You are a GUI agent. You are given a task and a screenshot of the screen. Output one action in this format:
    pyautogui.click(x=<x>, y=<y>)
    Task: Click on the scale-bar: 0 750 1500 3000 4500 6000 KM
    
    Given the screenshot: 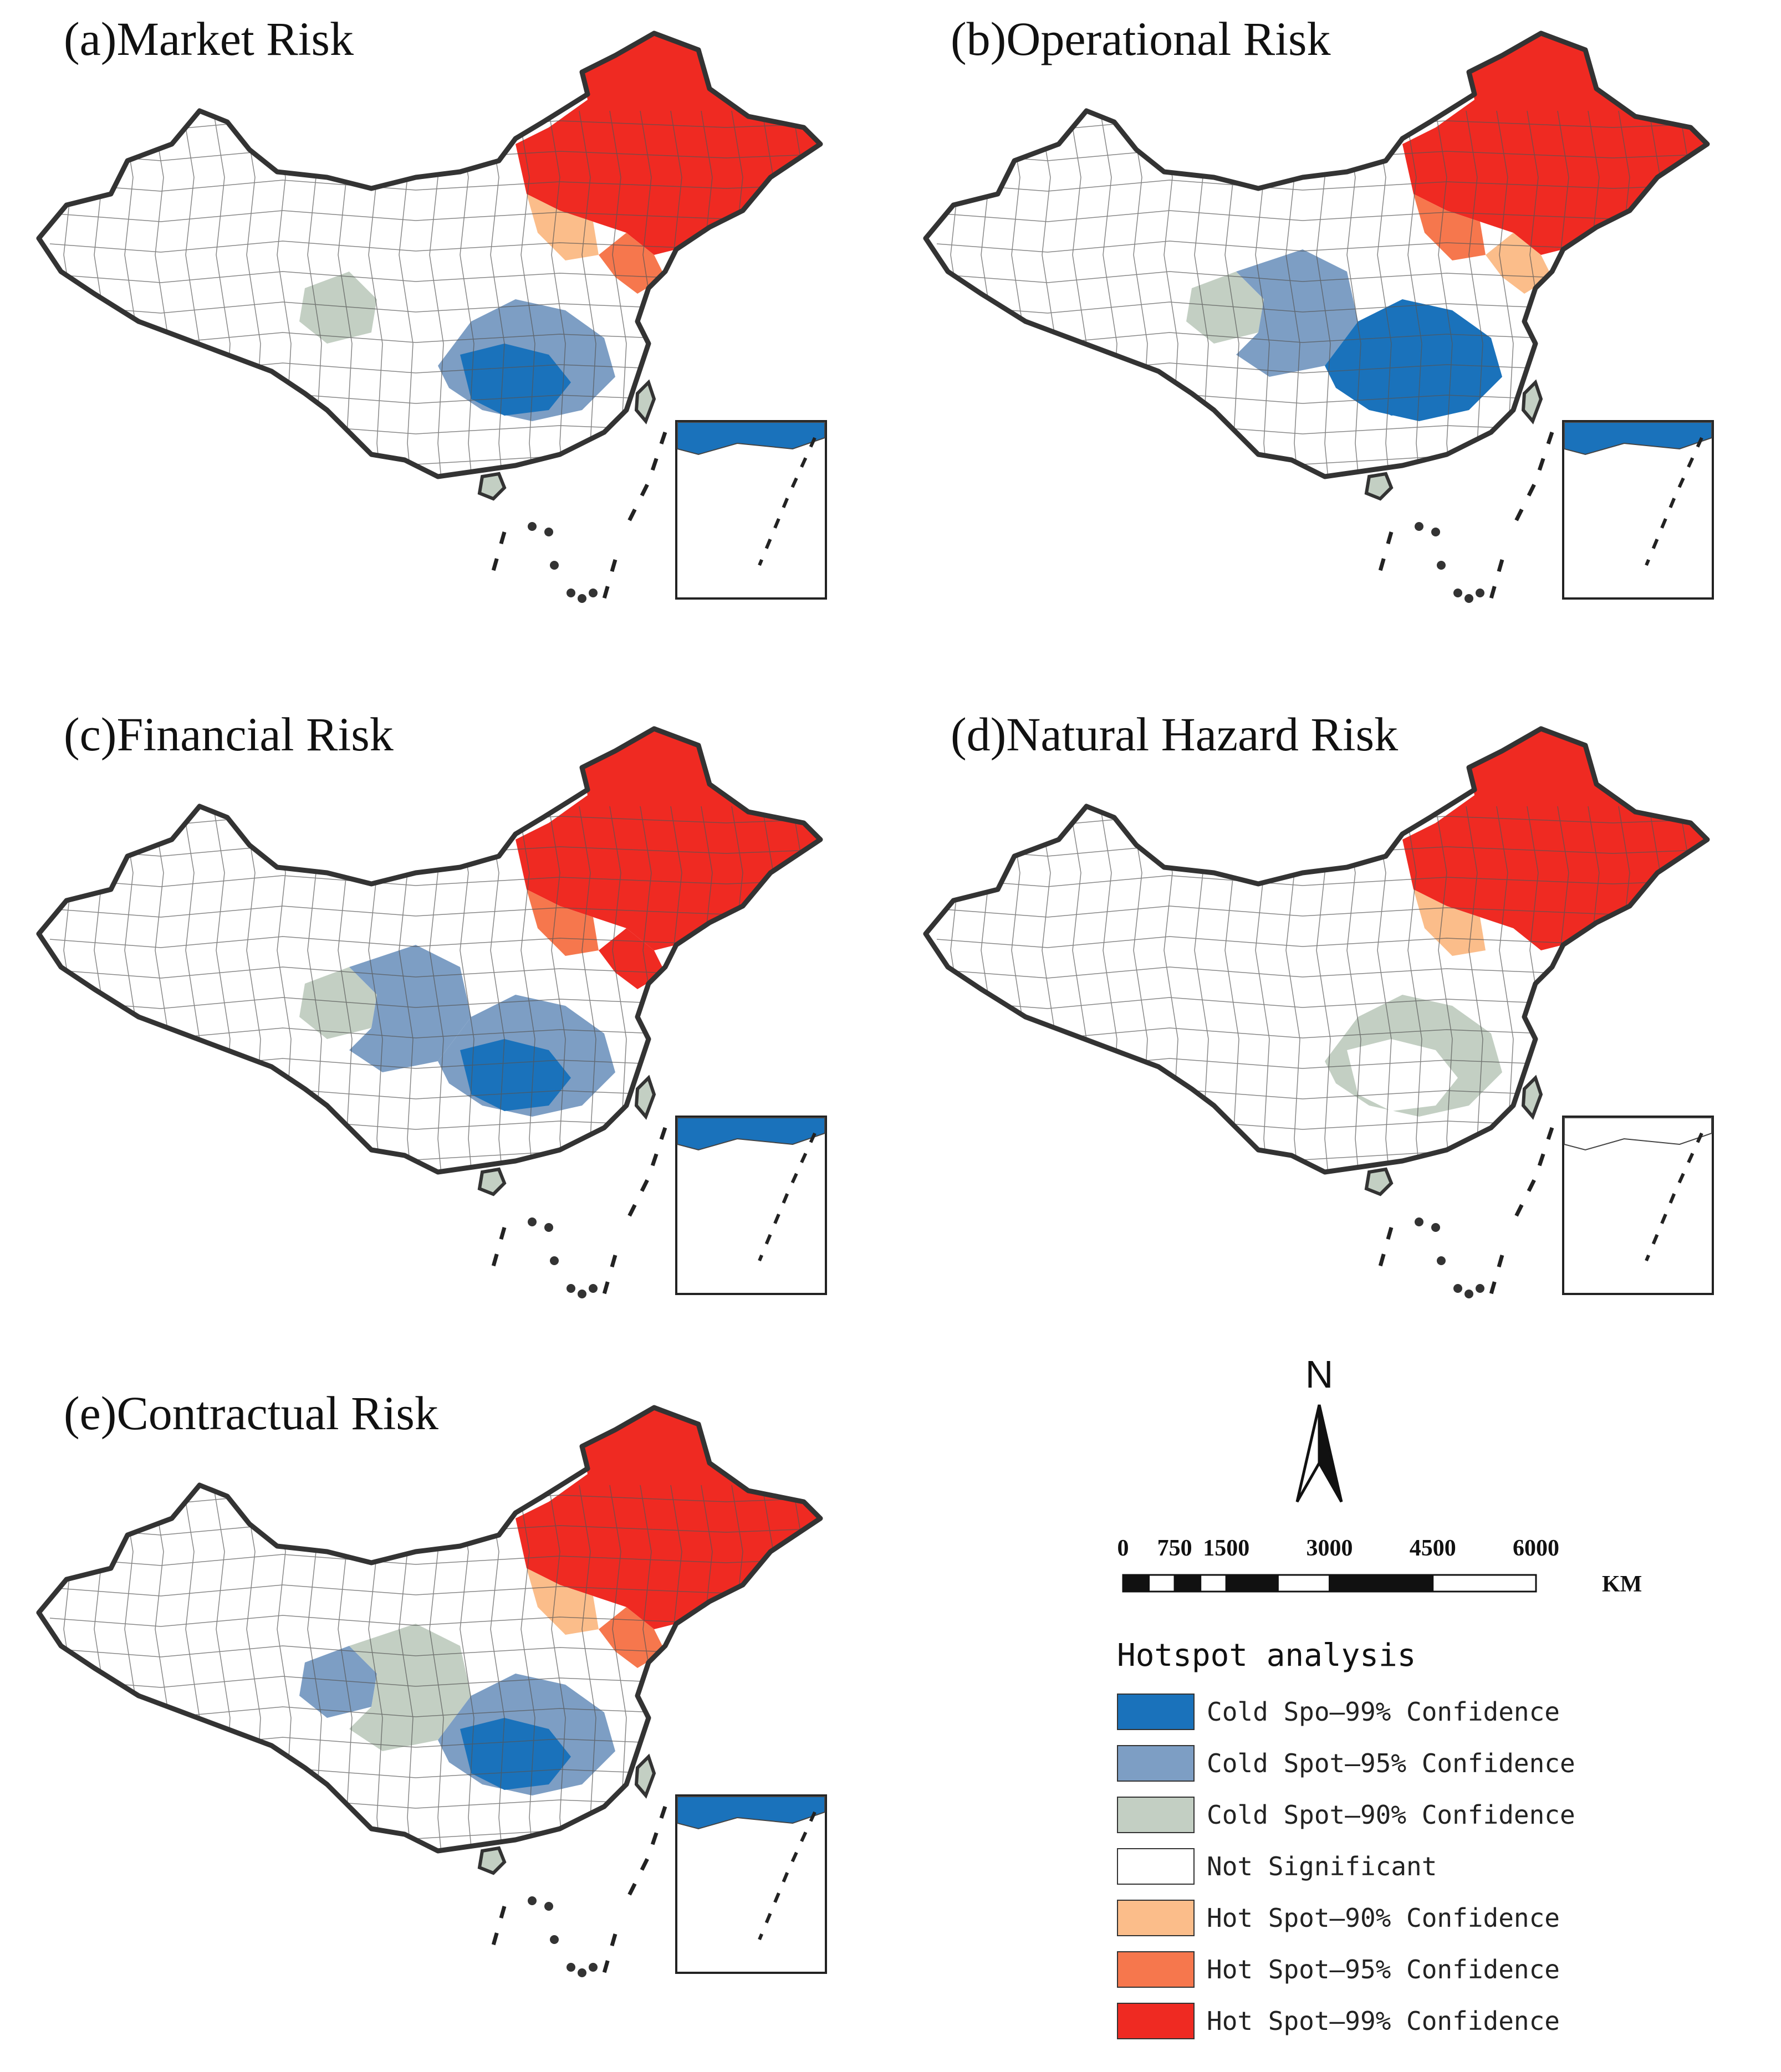 What is the action you would take?
    pyautogui.click(x=1378, y=1571)
    